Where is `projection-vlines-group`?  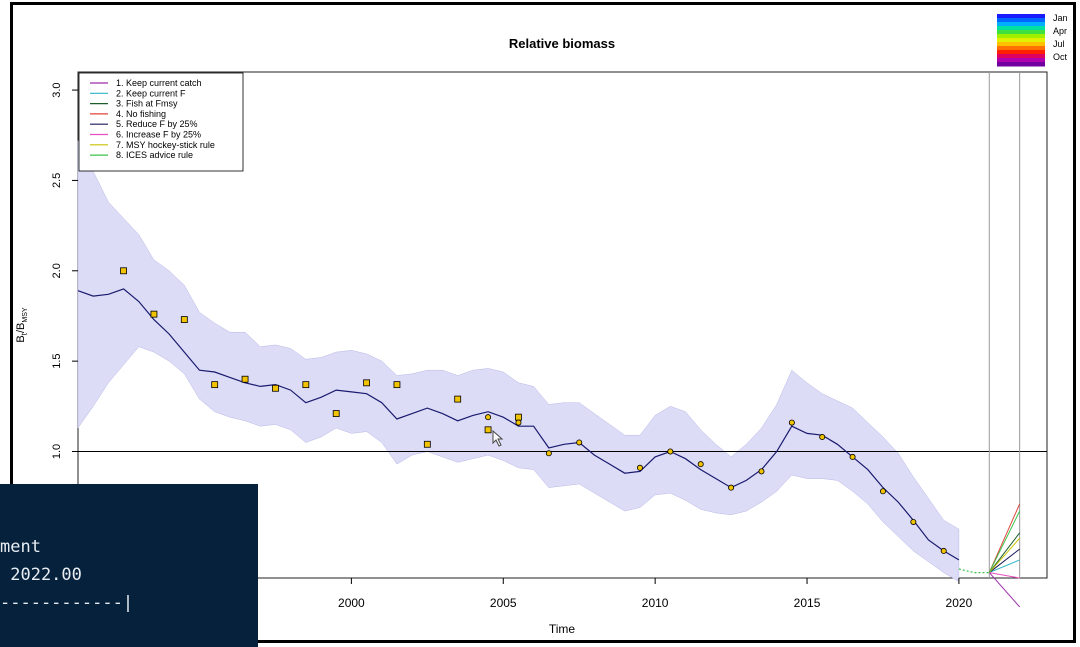 projection-vlines-group is located at coordinates (1004, 325).